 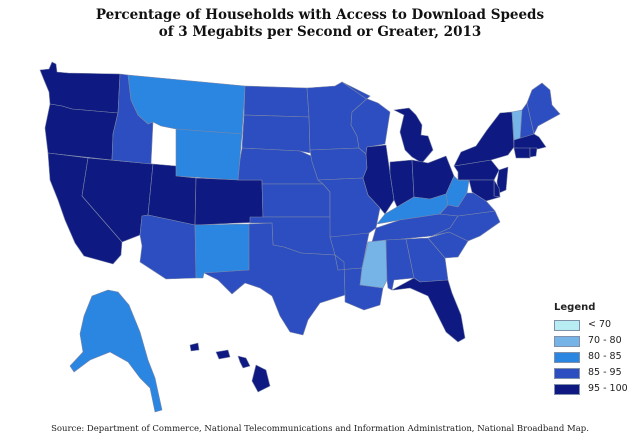 What do you see at coordinates (338, 164) in the screenshot?
I see `state-ia` at bounding box center [338, 164].